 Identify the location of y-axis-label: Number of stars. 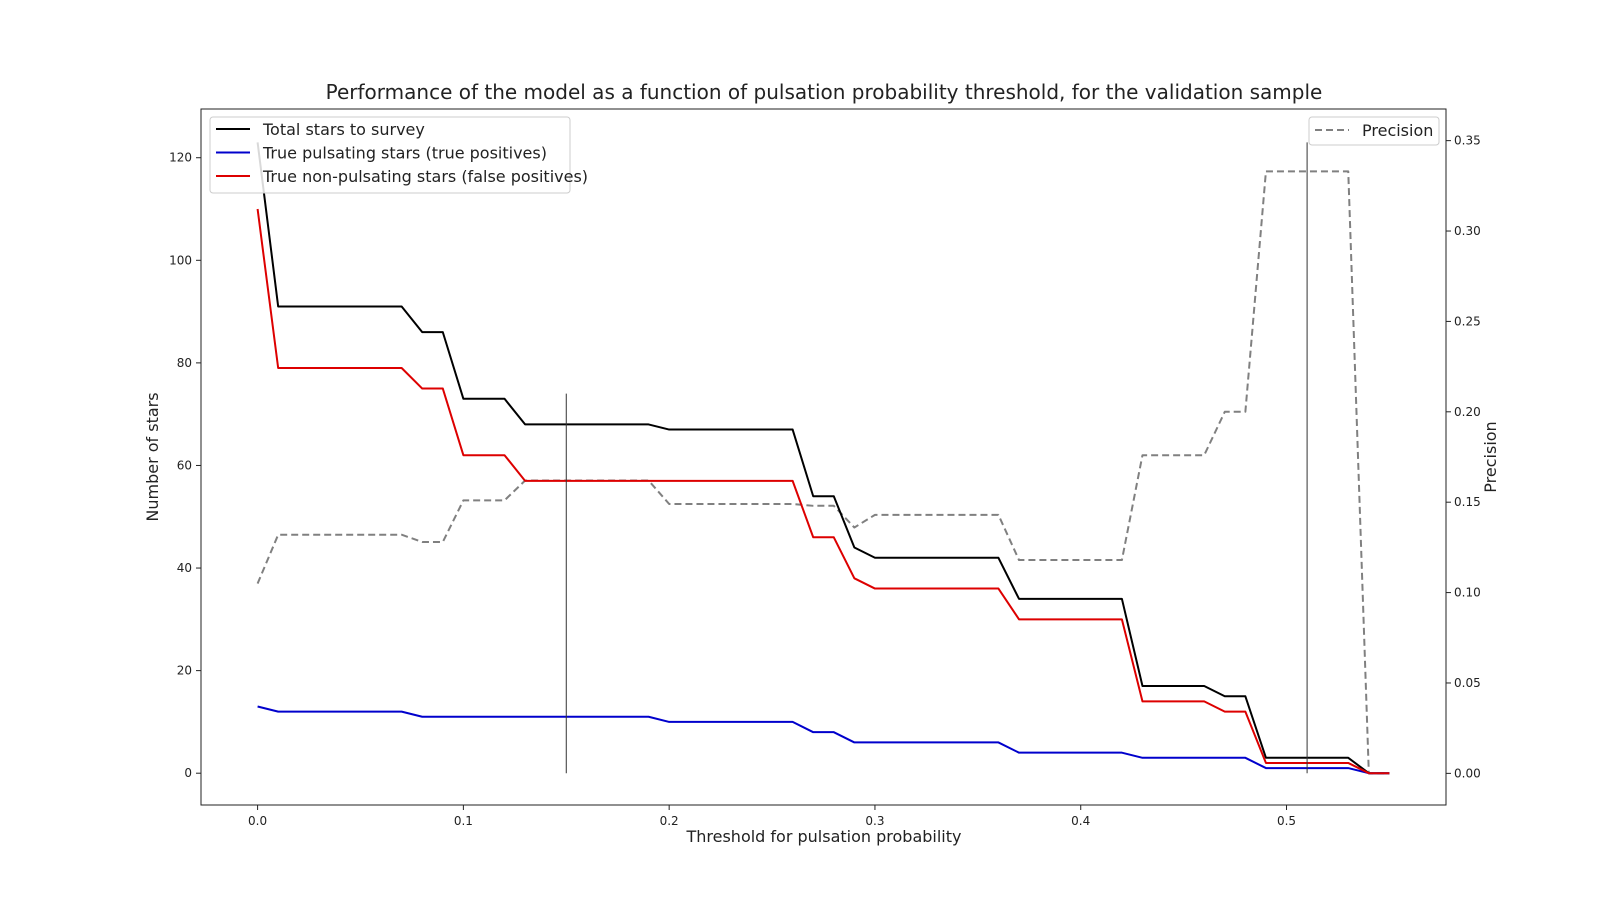
(152, 456).